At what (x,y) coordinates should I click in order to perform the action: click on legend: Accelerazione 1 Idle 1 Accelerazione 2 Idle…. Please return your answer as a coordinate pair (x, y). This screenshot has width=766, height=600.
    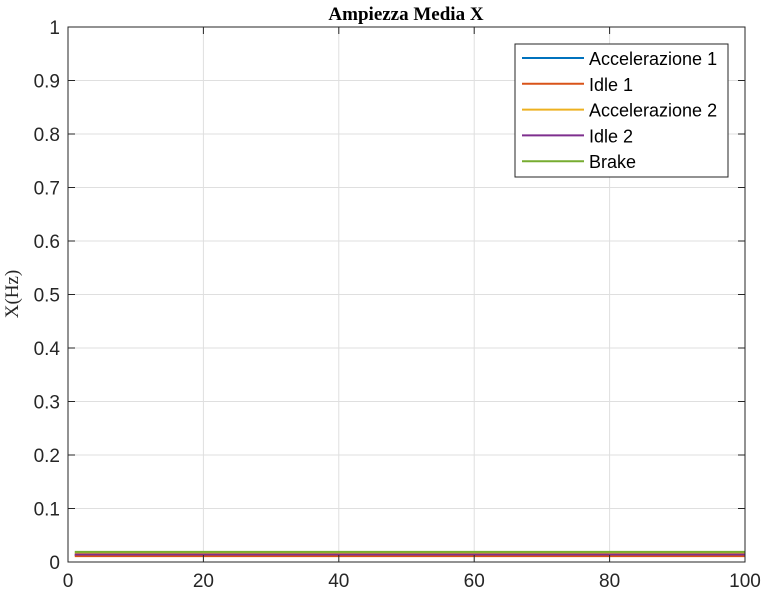
    Looking at the image, I should click on (621, 110).